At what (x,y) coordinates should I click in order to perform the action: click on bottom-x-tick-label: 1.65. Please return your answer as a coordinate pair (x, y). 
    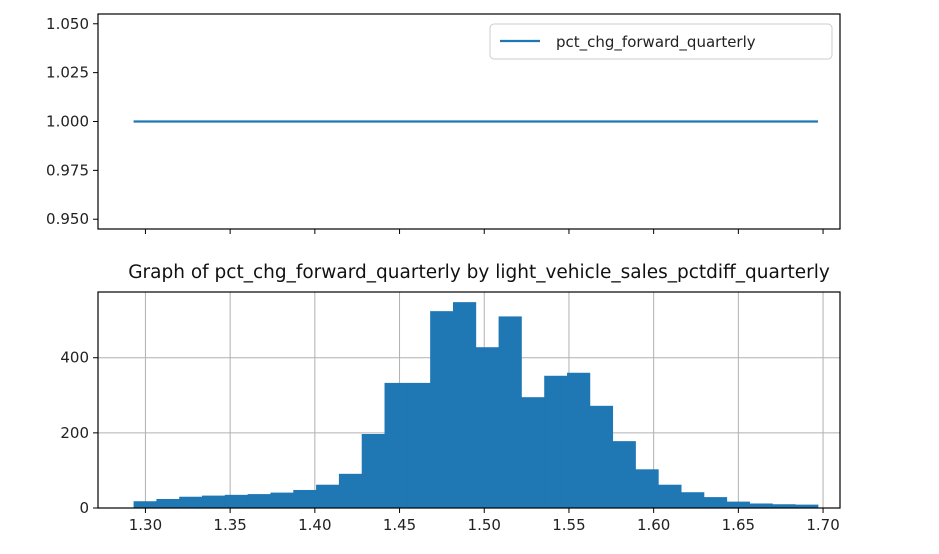
    Looking at the image, I should click on (738, 525).